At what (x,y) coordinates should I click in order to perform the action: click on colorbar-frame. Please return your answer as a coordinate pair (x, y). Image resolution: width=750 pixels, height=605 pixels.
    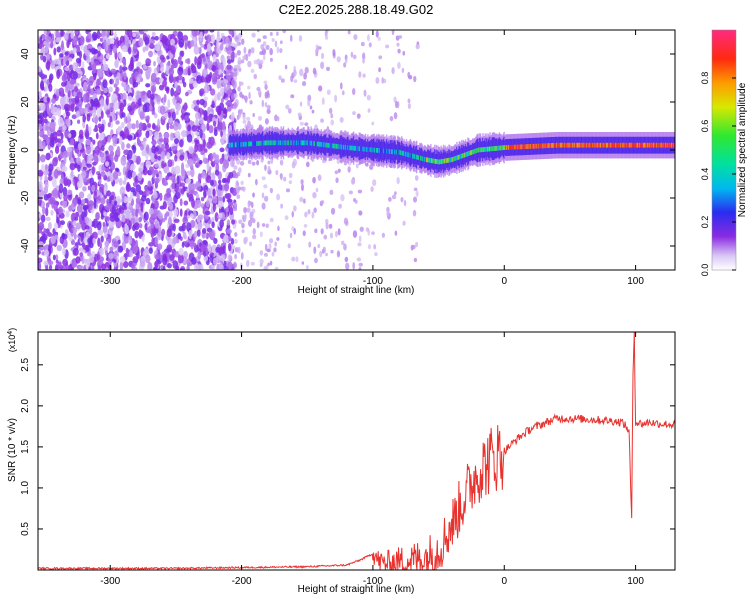
    Looking at the image, I should click on (724, 150).